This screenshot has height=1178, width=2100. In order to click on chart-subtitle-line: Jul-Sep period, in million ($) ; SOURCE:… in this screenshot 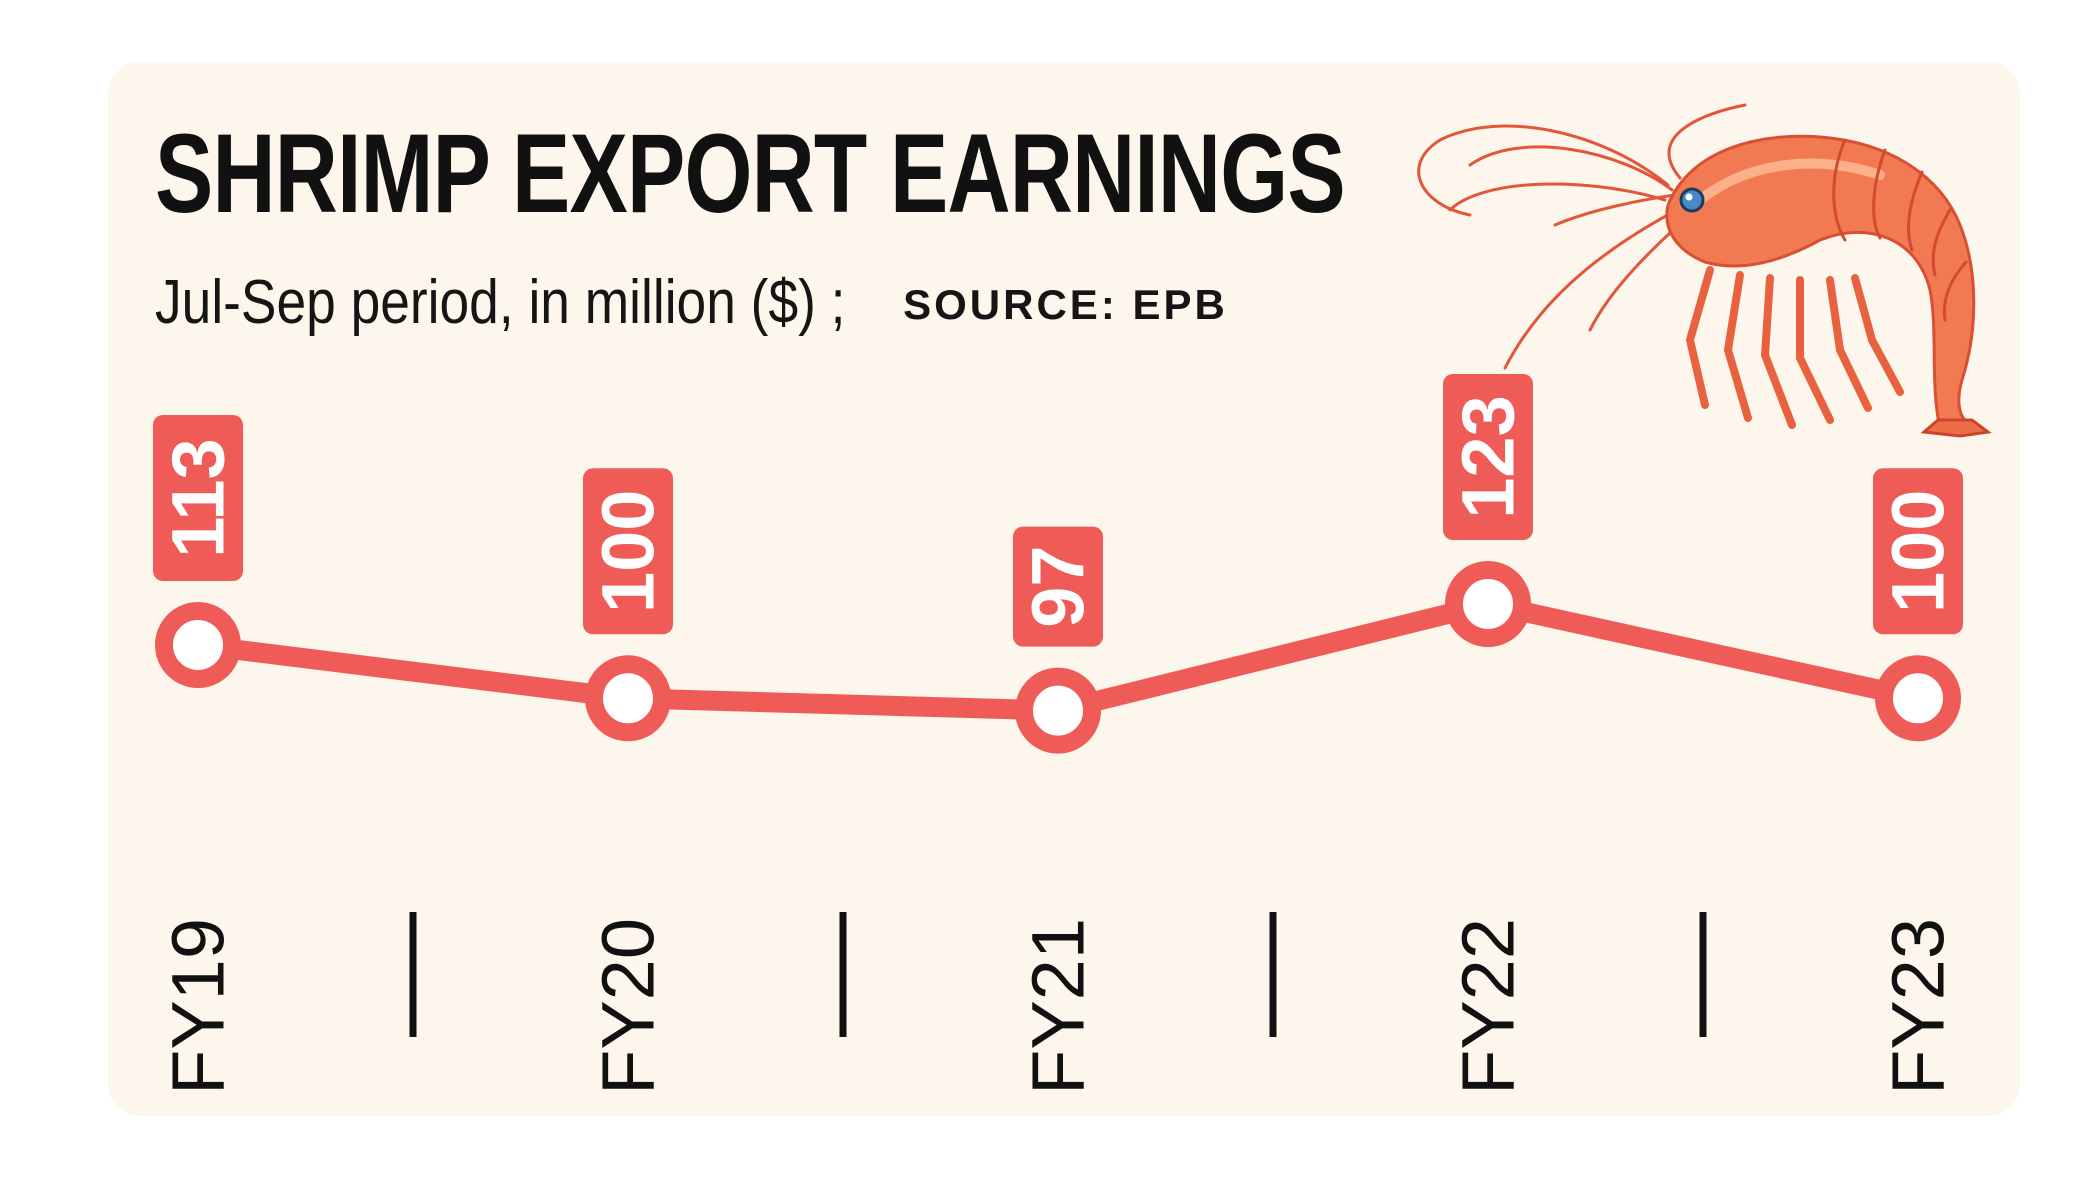, I will do `click(691, 303)`.